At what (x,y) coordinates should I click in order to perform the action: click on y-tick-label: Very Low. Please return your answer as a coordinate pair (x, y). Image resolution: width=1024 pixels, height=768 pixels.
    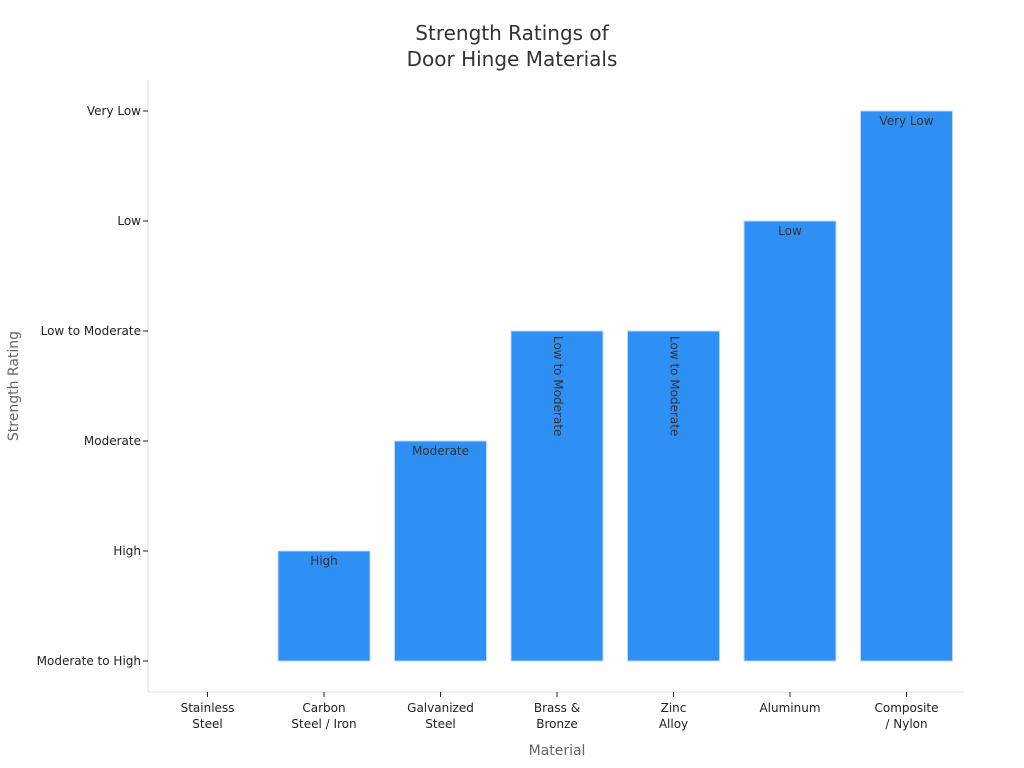
    Looking at the image, I should click on (114, 111).